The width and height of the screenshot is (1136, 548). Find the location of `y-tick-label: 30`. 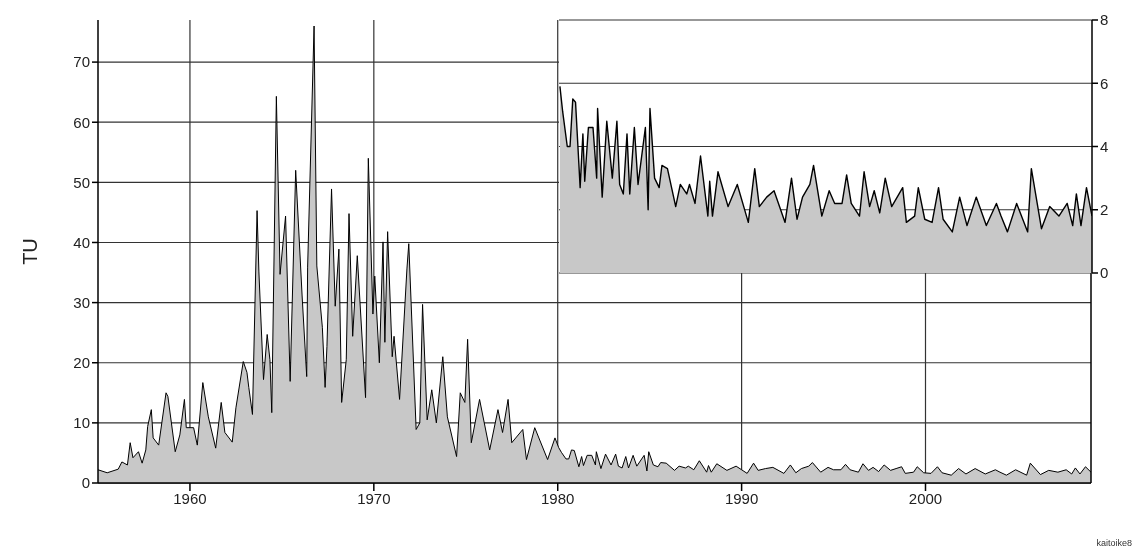

y-tick-label: 30 is located at coordinates (81, 302).